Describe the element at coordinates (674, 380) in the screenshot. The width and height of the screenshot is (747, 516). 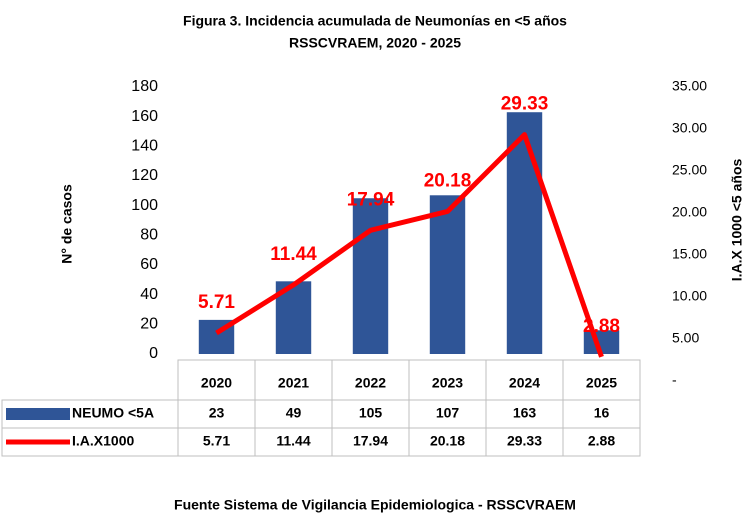
I see `y2-tick-label: -` at that location.